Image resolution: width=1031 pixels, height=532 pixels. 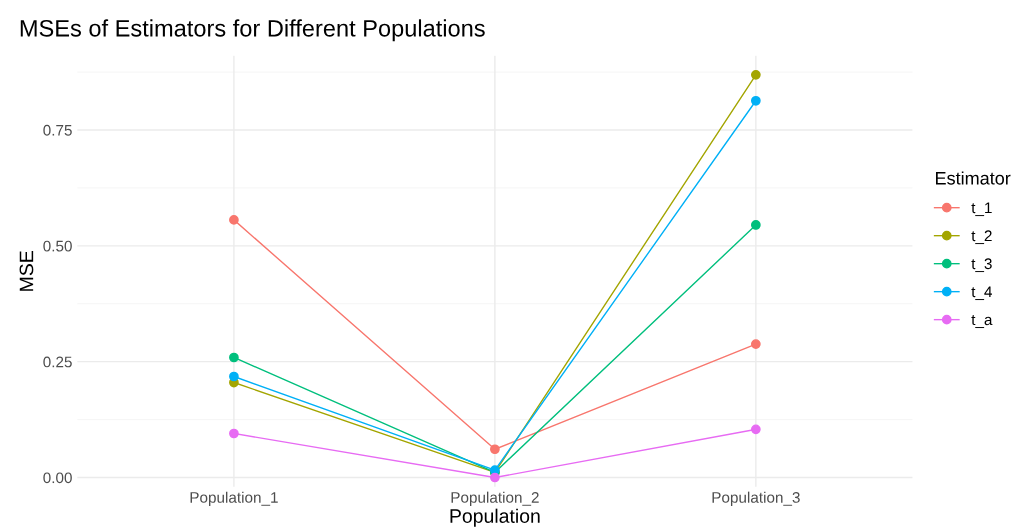 What do you see at coordinates (234, 498) in the screenshot?
I see `x-tick-label: Population_1` at bounding box center [234, 498].